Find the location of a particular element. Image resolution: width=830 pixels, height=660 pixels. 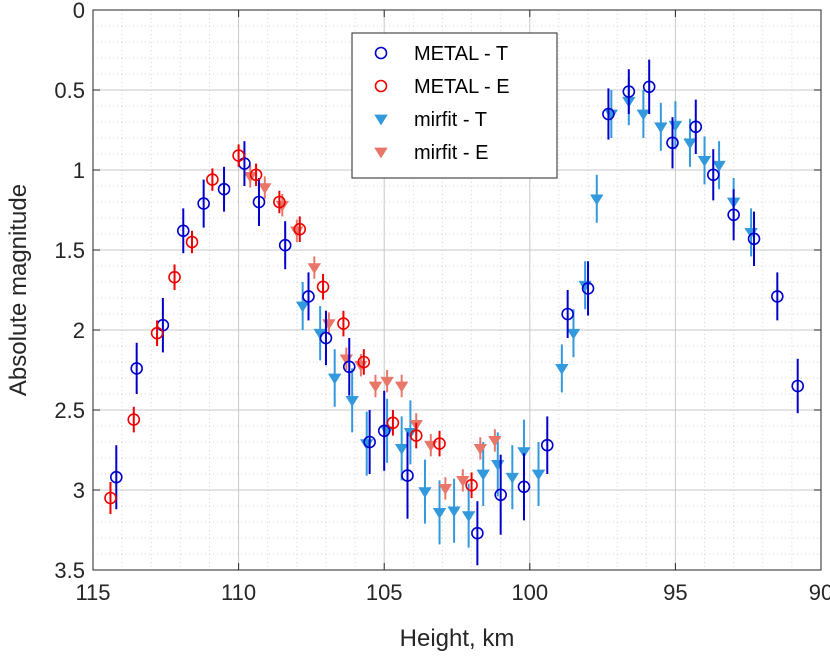

y-tick-label: 1.5 is located at coordinates (69, 250).